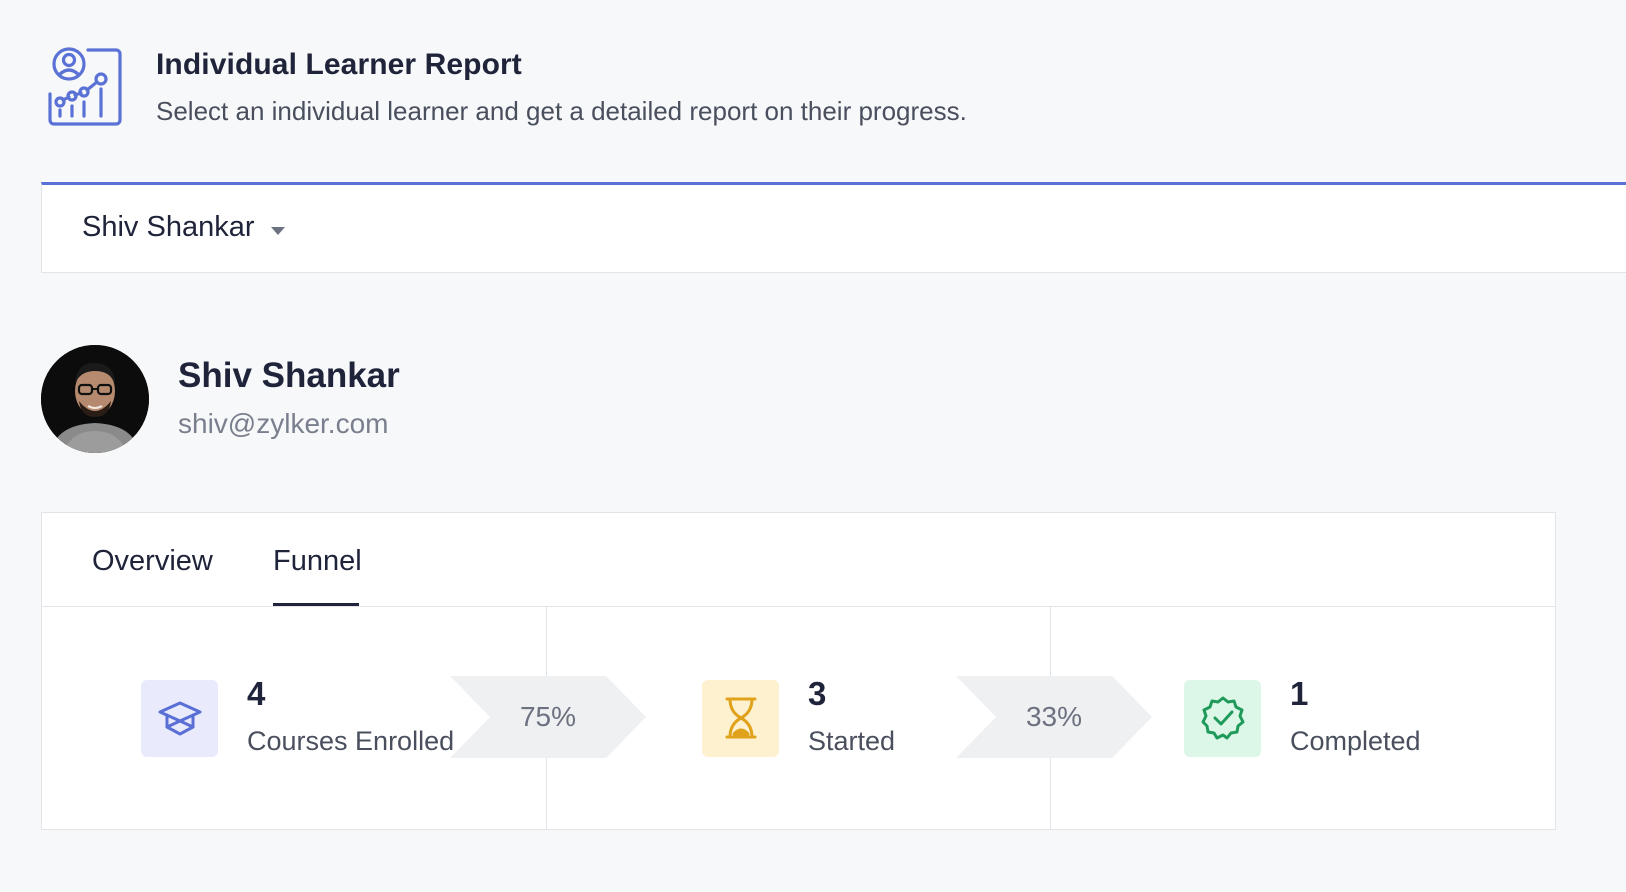  Describe the element at coordinates (740, 718) in the screenshot. I see `hourglass-icon` at that location.